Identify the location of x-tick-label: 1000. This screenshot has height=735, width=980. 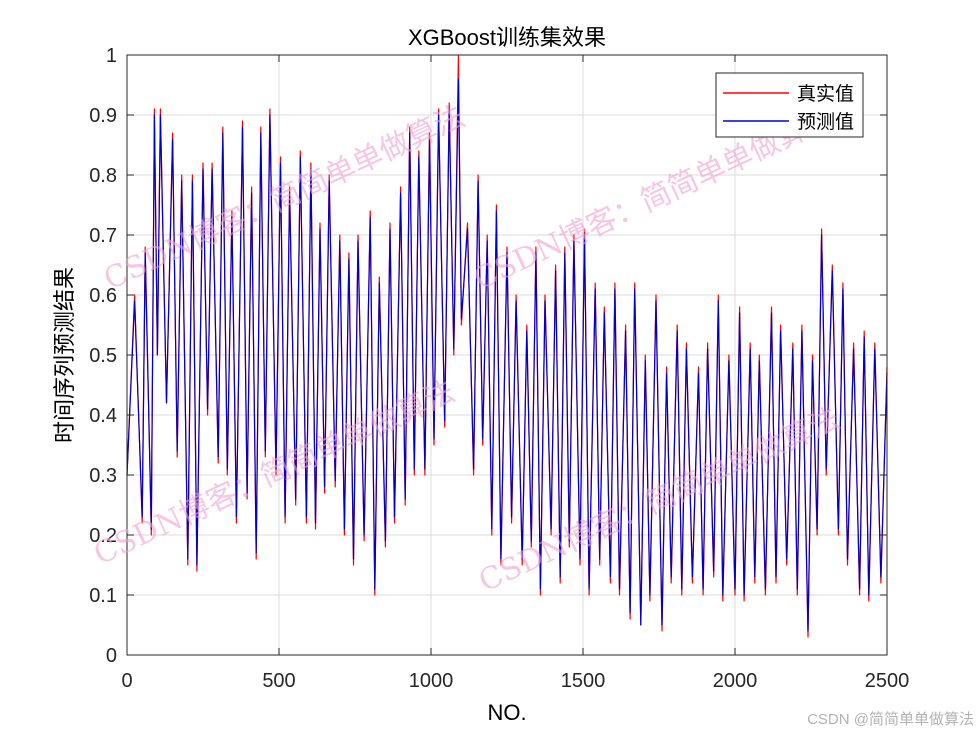
(431, 681).